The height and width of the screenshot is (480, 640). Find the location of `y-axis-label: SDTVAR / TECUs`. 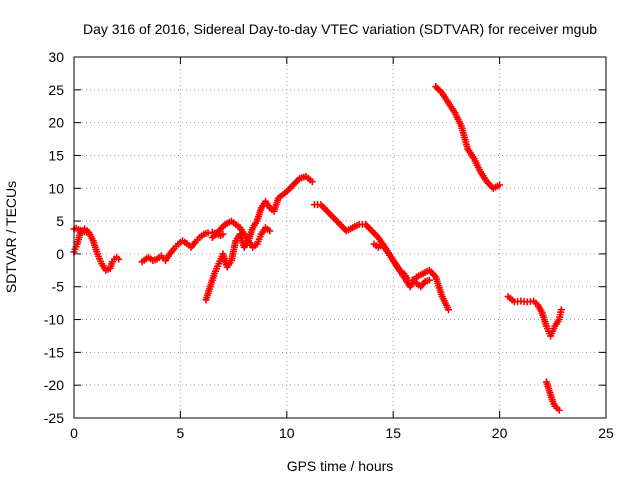

y-axis-label: SDTVAR / TECUs is located at coordinates (11, 237).